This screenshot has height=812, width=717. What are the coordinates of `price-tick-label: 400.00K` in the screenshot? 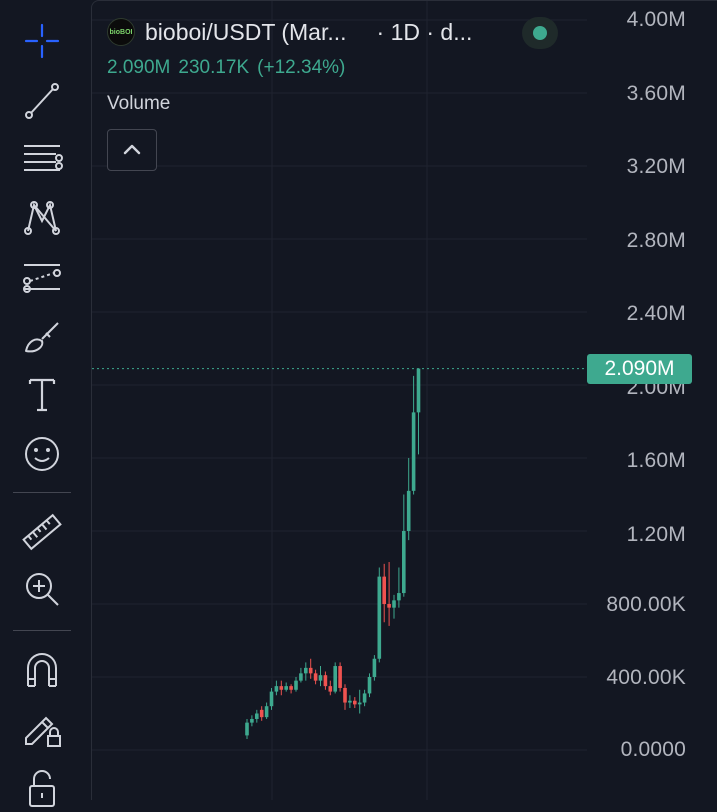 It's located at (646, 677).